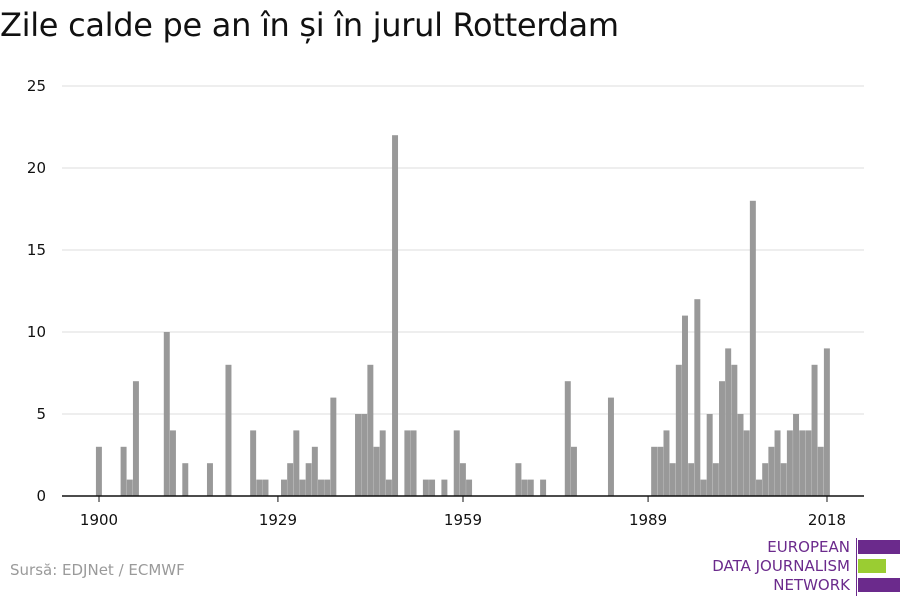 The image size is (900, 600). What do you see at coordinates (811, 585) in the screenshot?
I see `logo-line-3: NETWORK` at bounding box center [811, 585].